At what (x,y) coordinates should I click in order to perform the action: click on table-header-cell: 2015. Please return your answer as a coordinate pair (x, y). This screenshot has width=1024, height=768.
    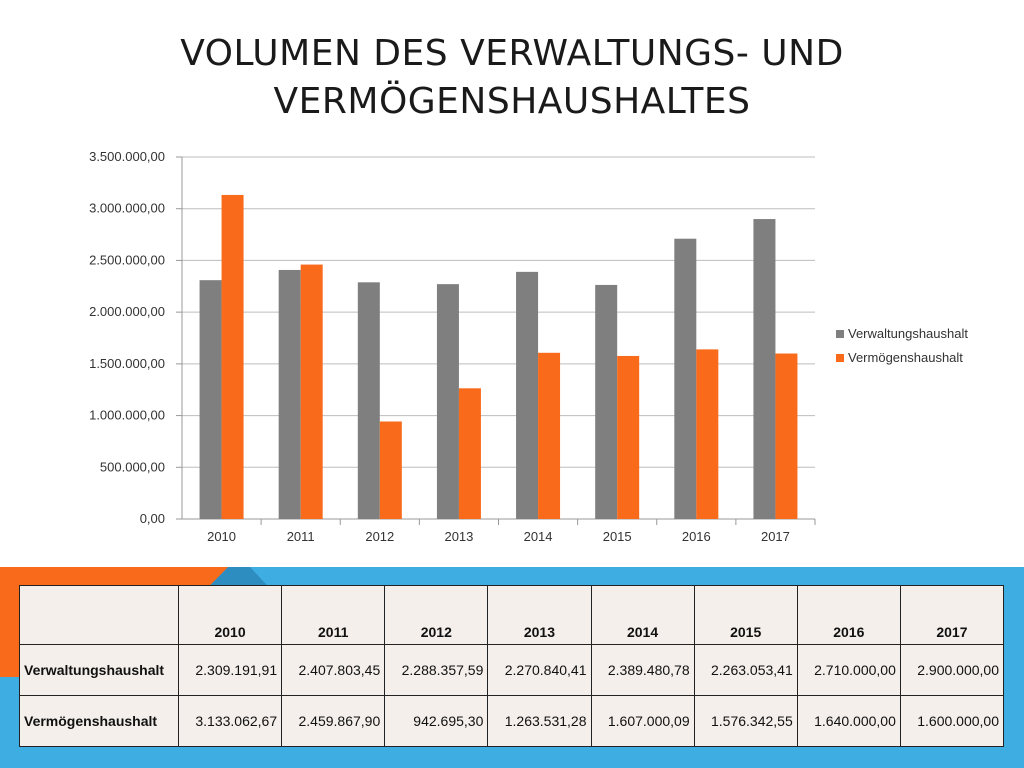
    Looking at the image, I should click on (745, 615).